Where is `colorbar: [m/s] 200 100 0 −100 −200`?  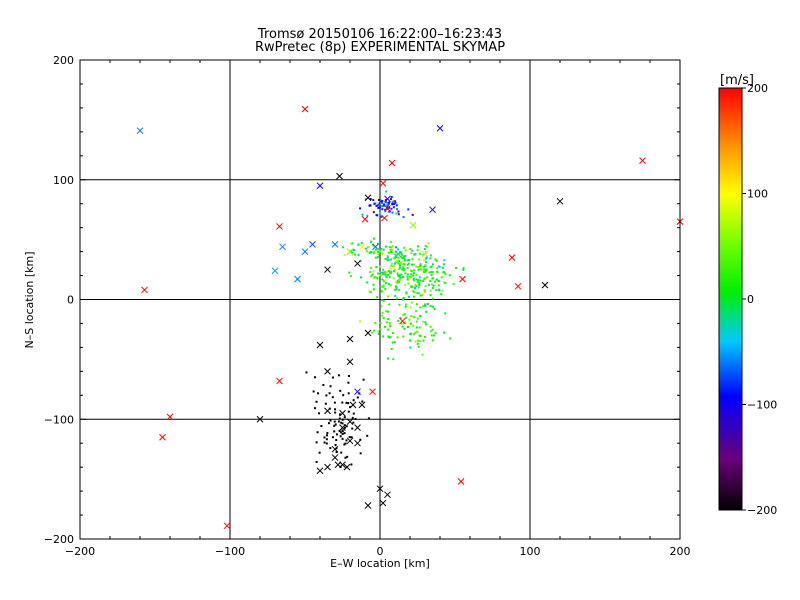
colorbar: [m/s] 200 100 0 −100 −200 is located at coordinates (747, 295).